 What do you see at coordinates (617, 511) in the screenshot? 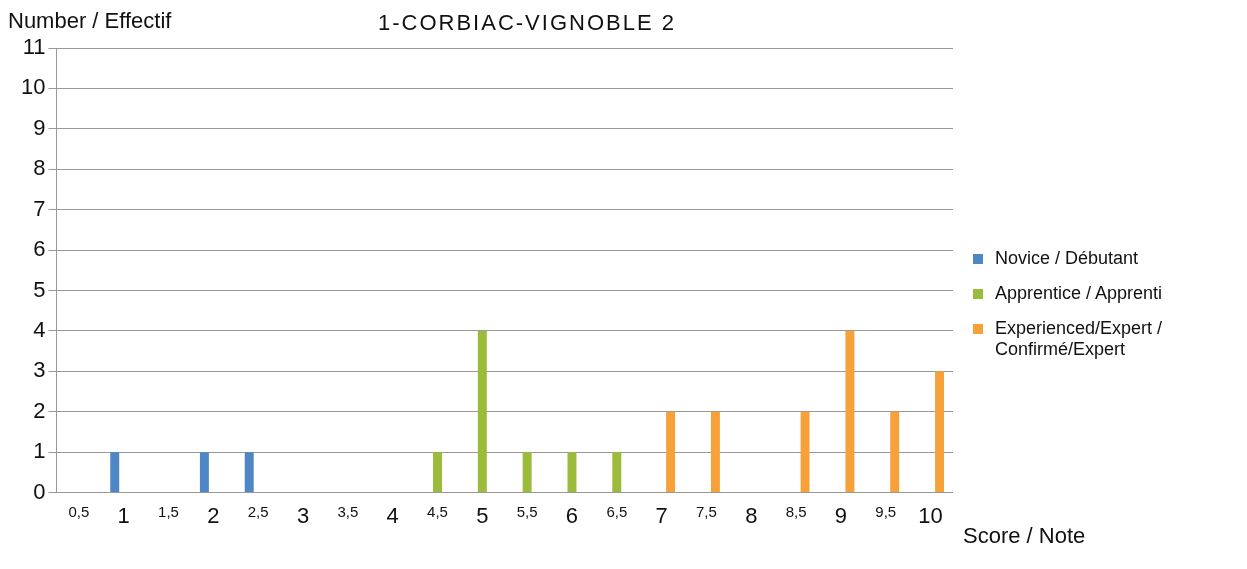
I see `x-tick-label: 6,5` at bounding box center [617, 511].